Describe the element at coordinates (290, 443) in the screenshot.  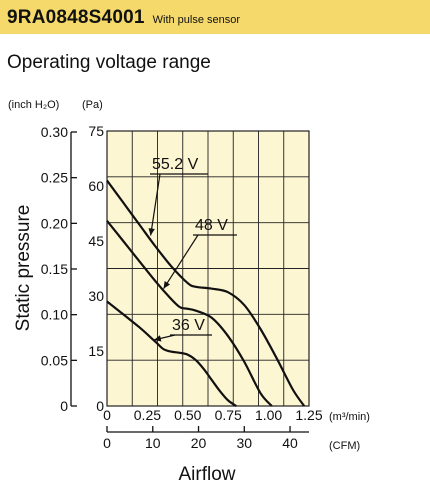
I see `cfm-tick-label: 40` at that location.